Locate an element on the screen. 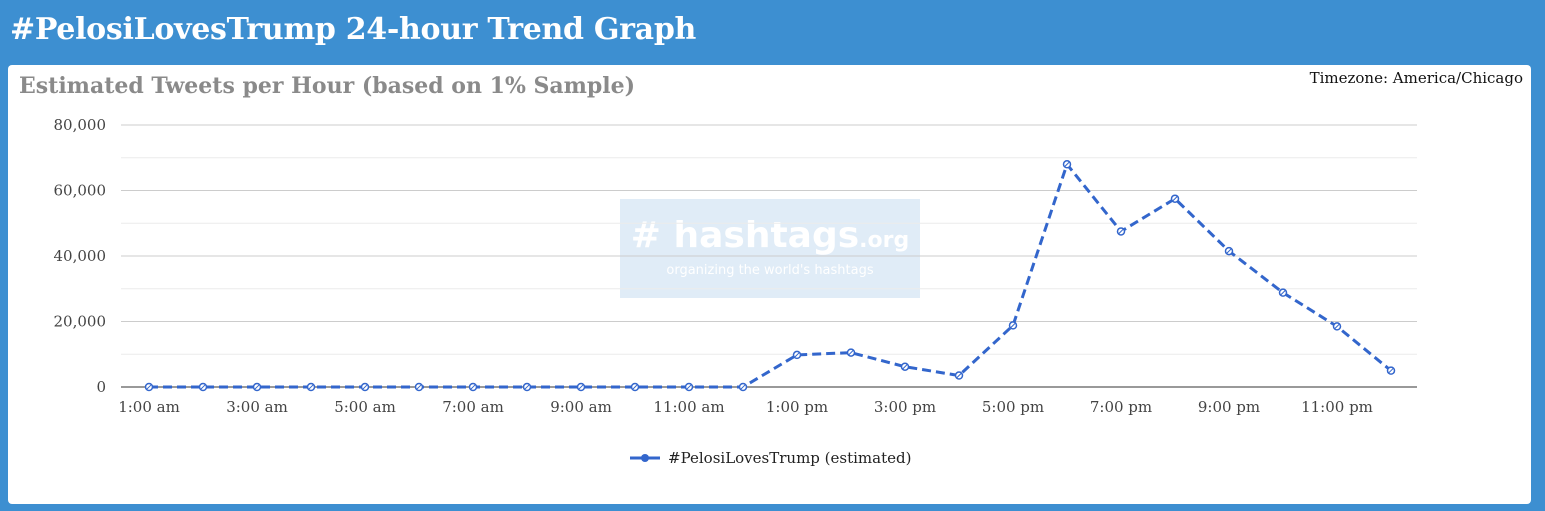 Image resolution: width=1545 pixels, height=511 pixels. x-tick-label: 11:00 am is located at coordinates (688, 407).